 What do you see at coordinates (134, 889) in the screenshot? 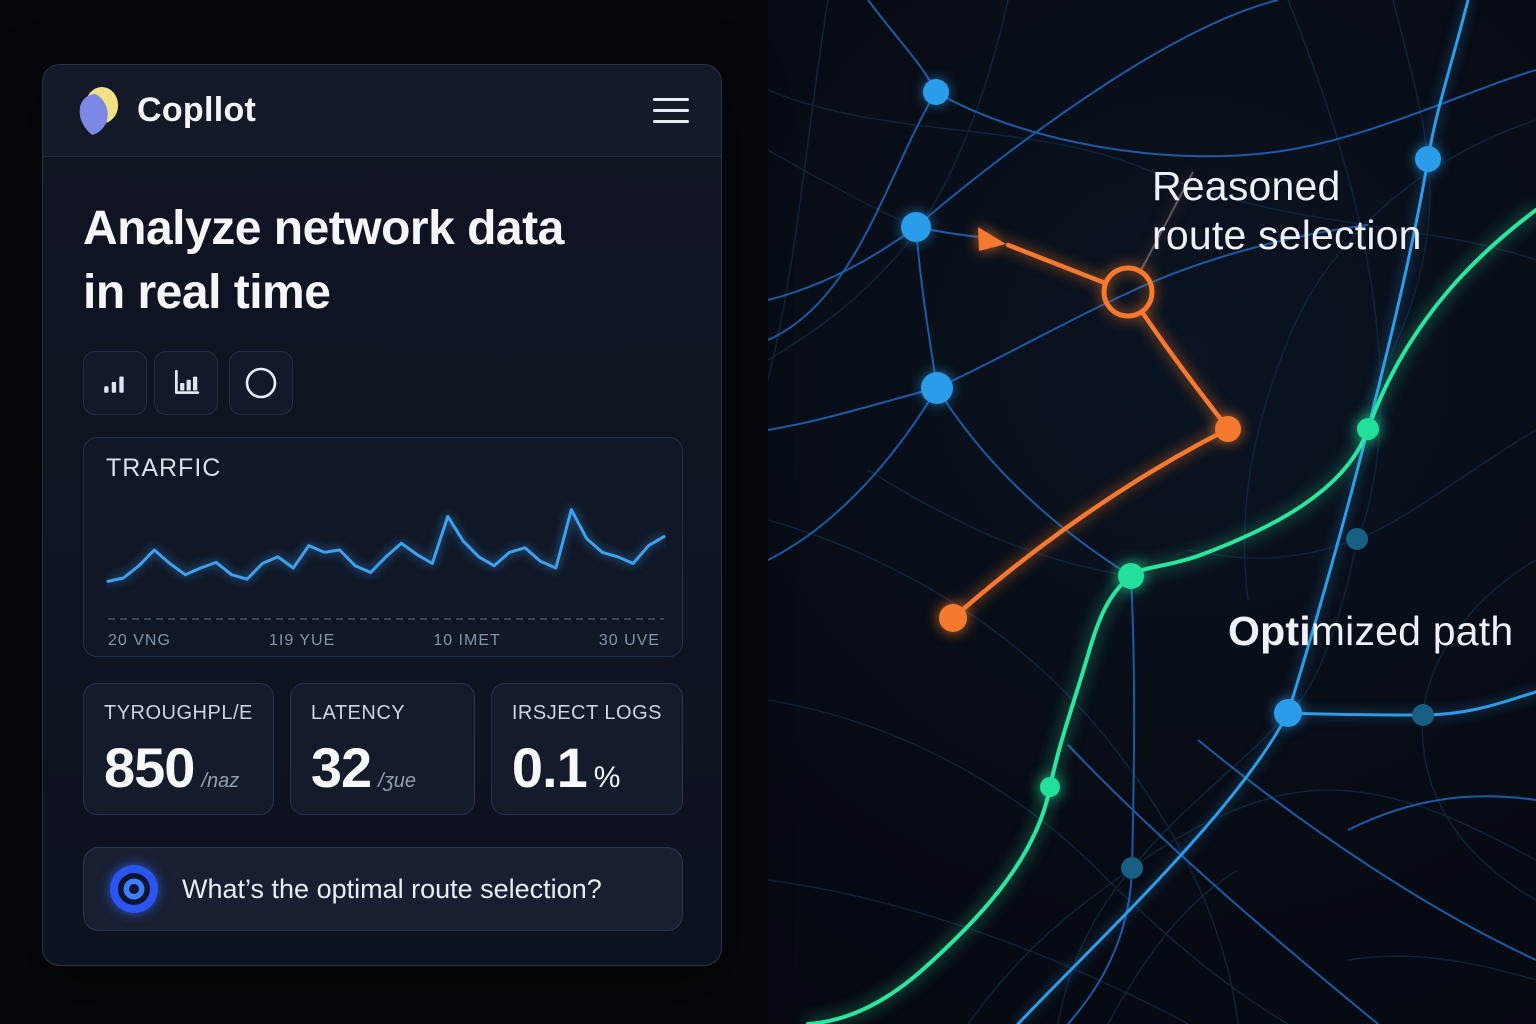
I see `target-icon` at bounding box center [134, 889].